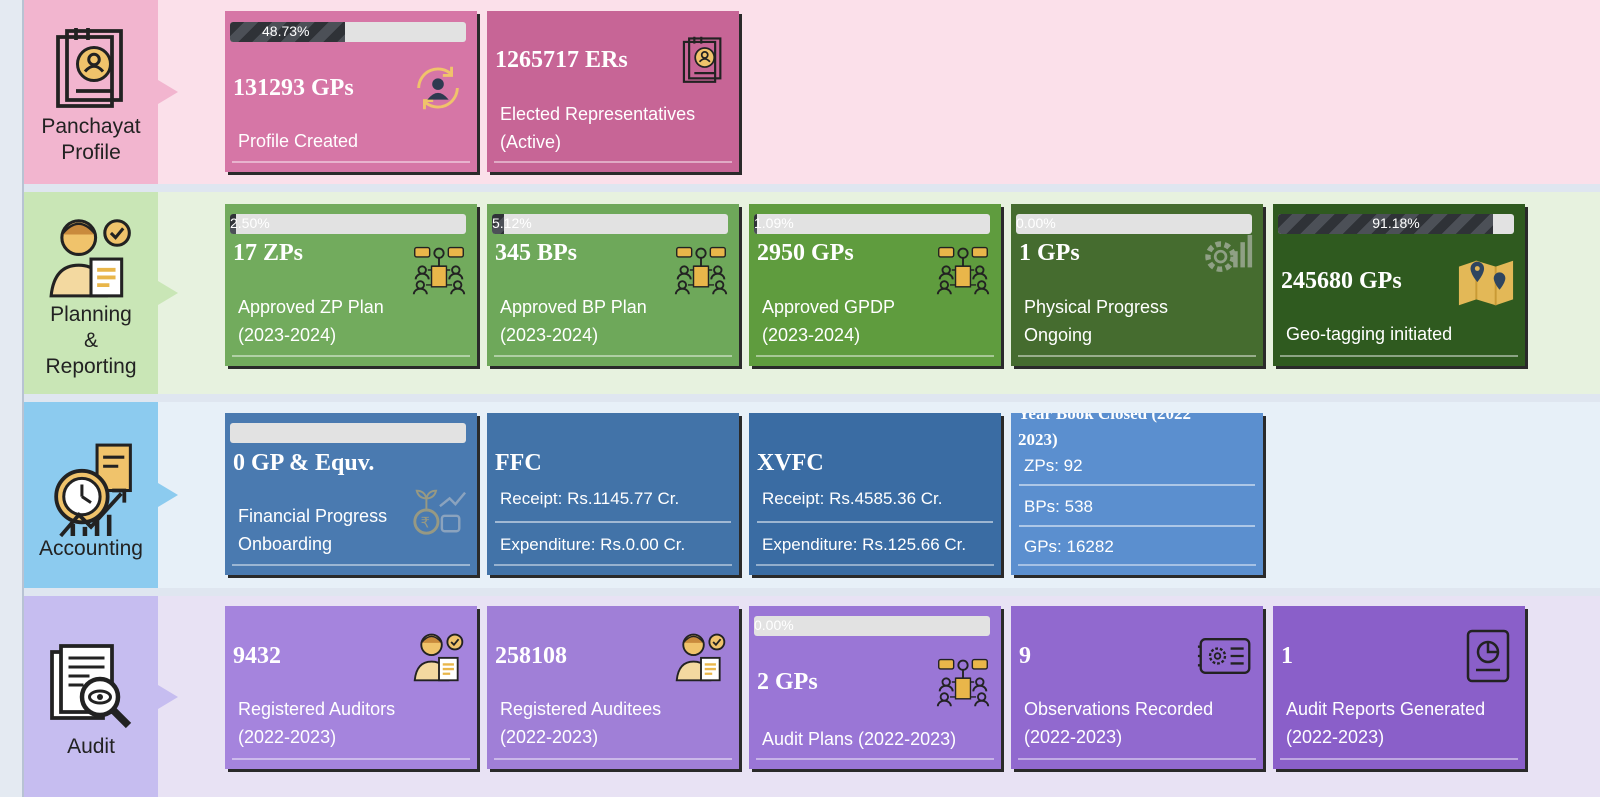 The height and width of the screenshot is (797, 1600). Describe the element at coordinates (1229, 253) in the screenshot. I see `gear-chart-icon` at that location.